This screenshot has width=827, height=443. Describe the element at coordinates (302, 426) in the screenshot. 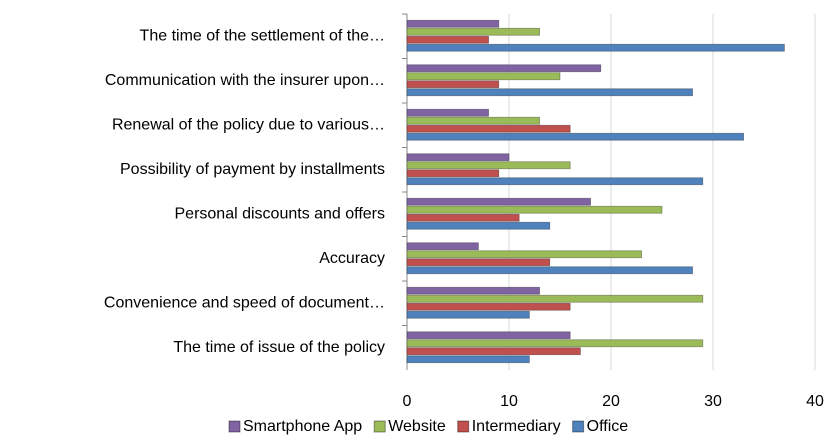

I see `legend-label: Smartphone App` at that location.